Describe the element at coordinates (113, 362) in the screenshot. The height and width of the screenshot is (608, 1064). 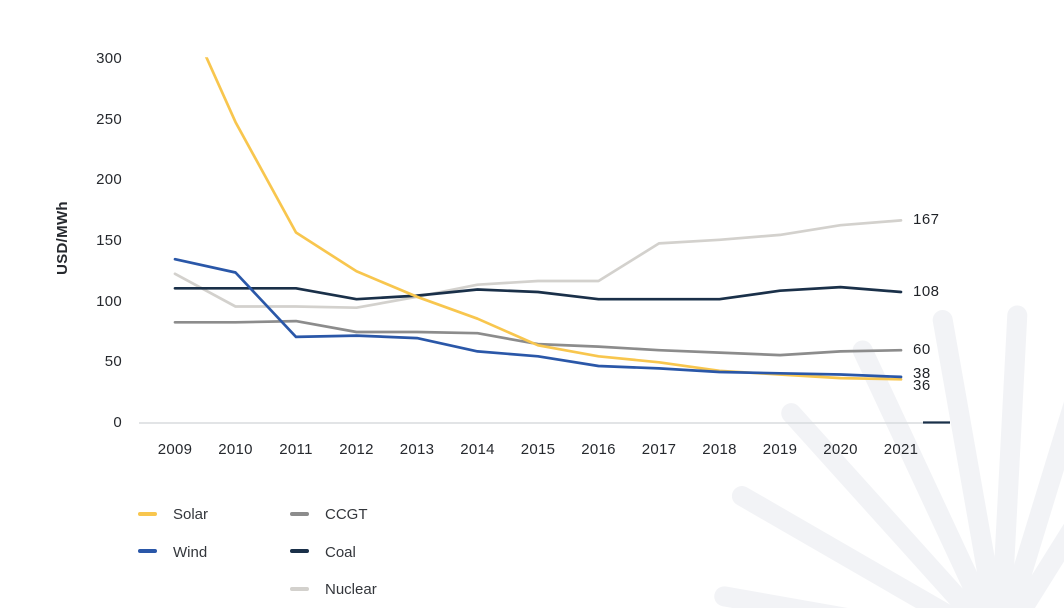
I see `y-tick-50: 50` at that location.